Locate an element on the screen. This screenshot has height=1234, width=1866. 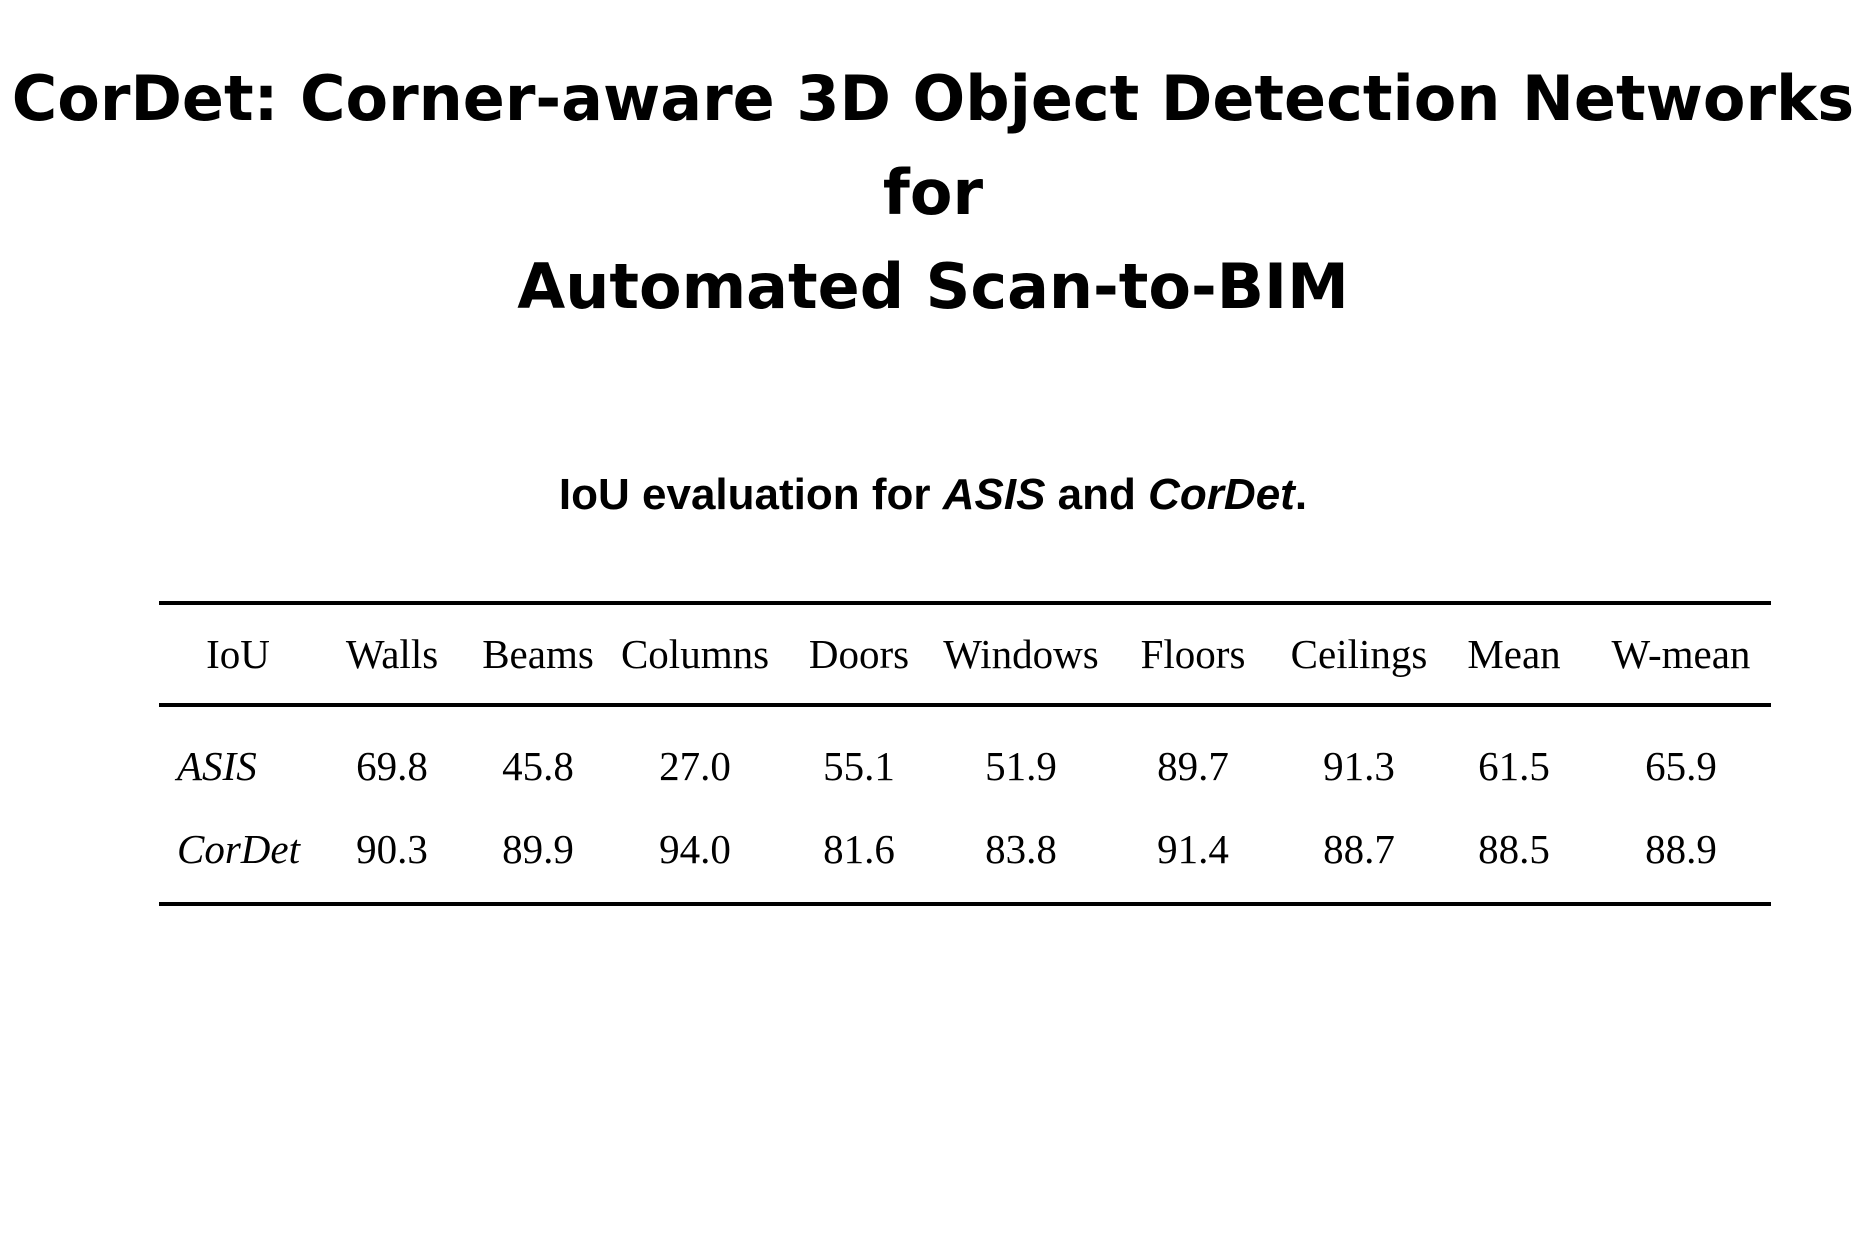
value-cell: 91.3 is located at coordinates (1359, 766).